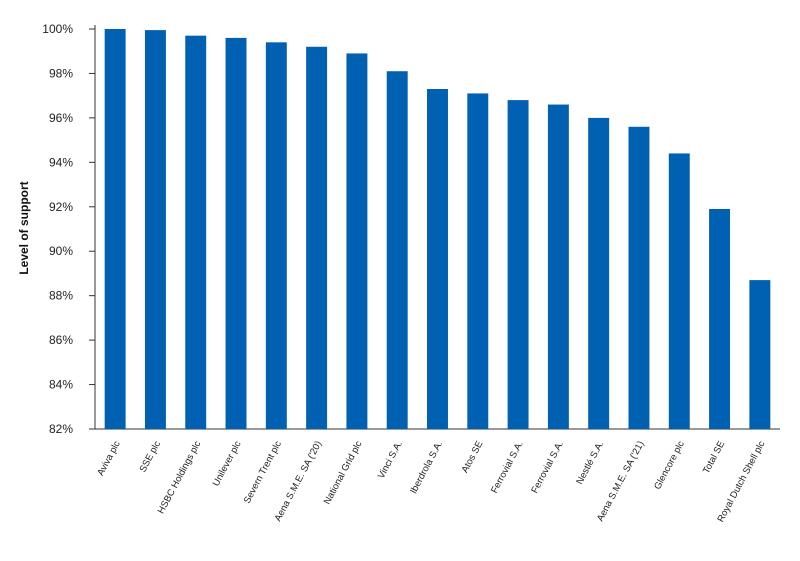 The image size is (800, 561). Describe the element at coordinates (61, 296) in the screenshot. I see `y-tick-label: 88%` at that location.